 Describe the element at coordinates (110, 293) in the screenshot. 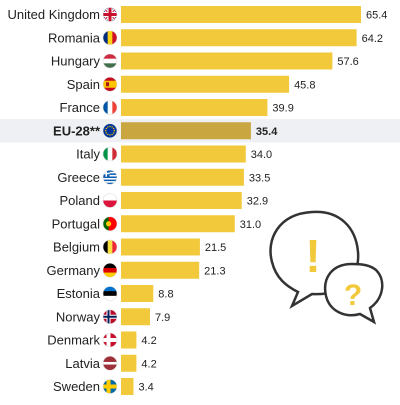

I see `estonia-flag-icon` at that location.